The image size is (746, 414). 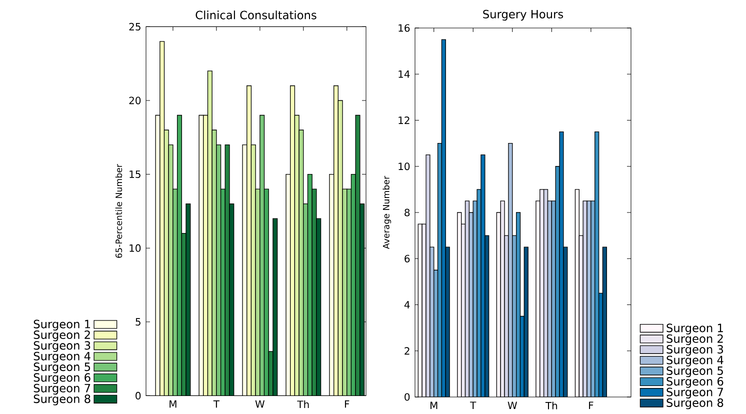 What do you see at coordinates (135, 174) in the screenshot?
I see `y-tick-label: 15` at bounding box center [135, 174].